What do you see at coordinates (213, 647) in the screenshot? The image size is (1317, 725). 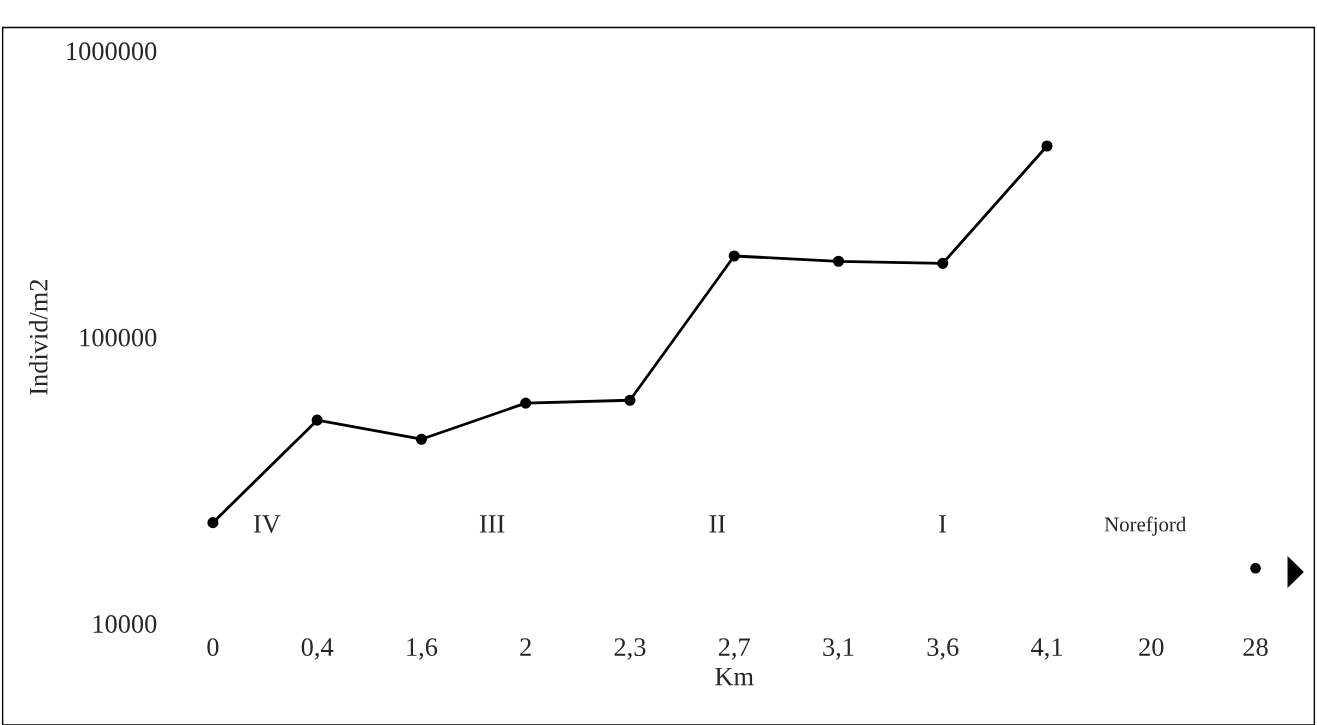 I see `x-tick-label: 0` at bounding box center [213, 647].